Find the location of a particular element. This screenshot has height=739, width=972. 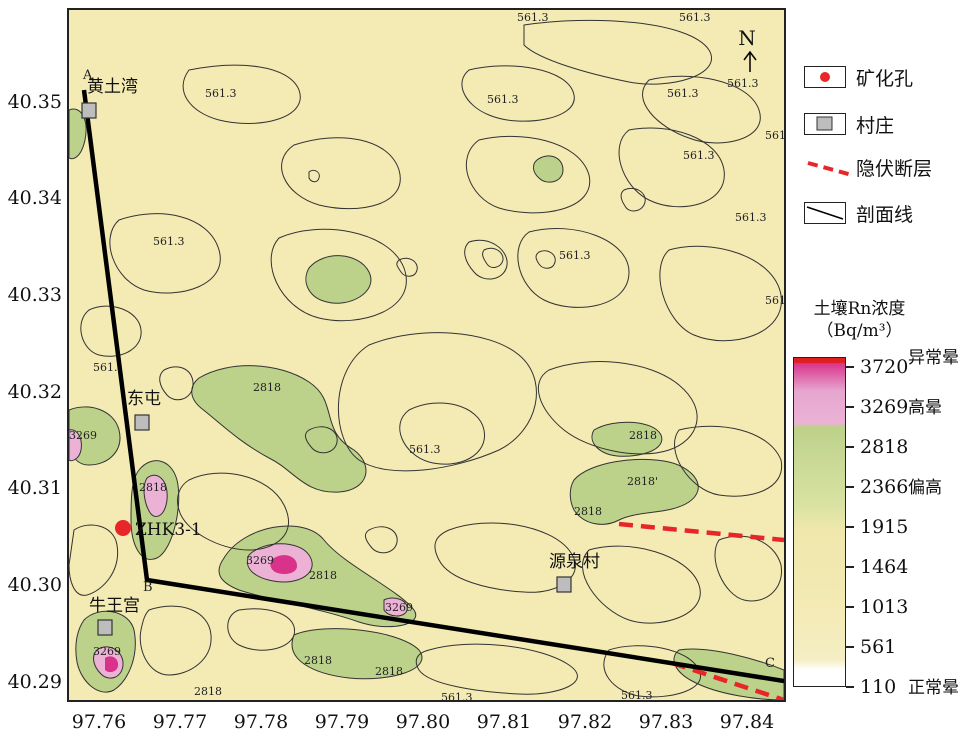

profile-point-c: C is located at coordinates (770, 663).